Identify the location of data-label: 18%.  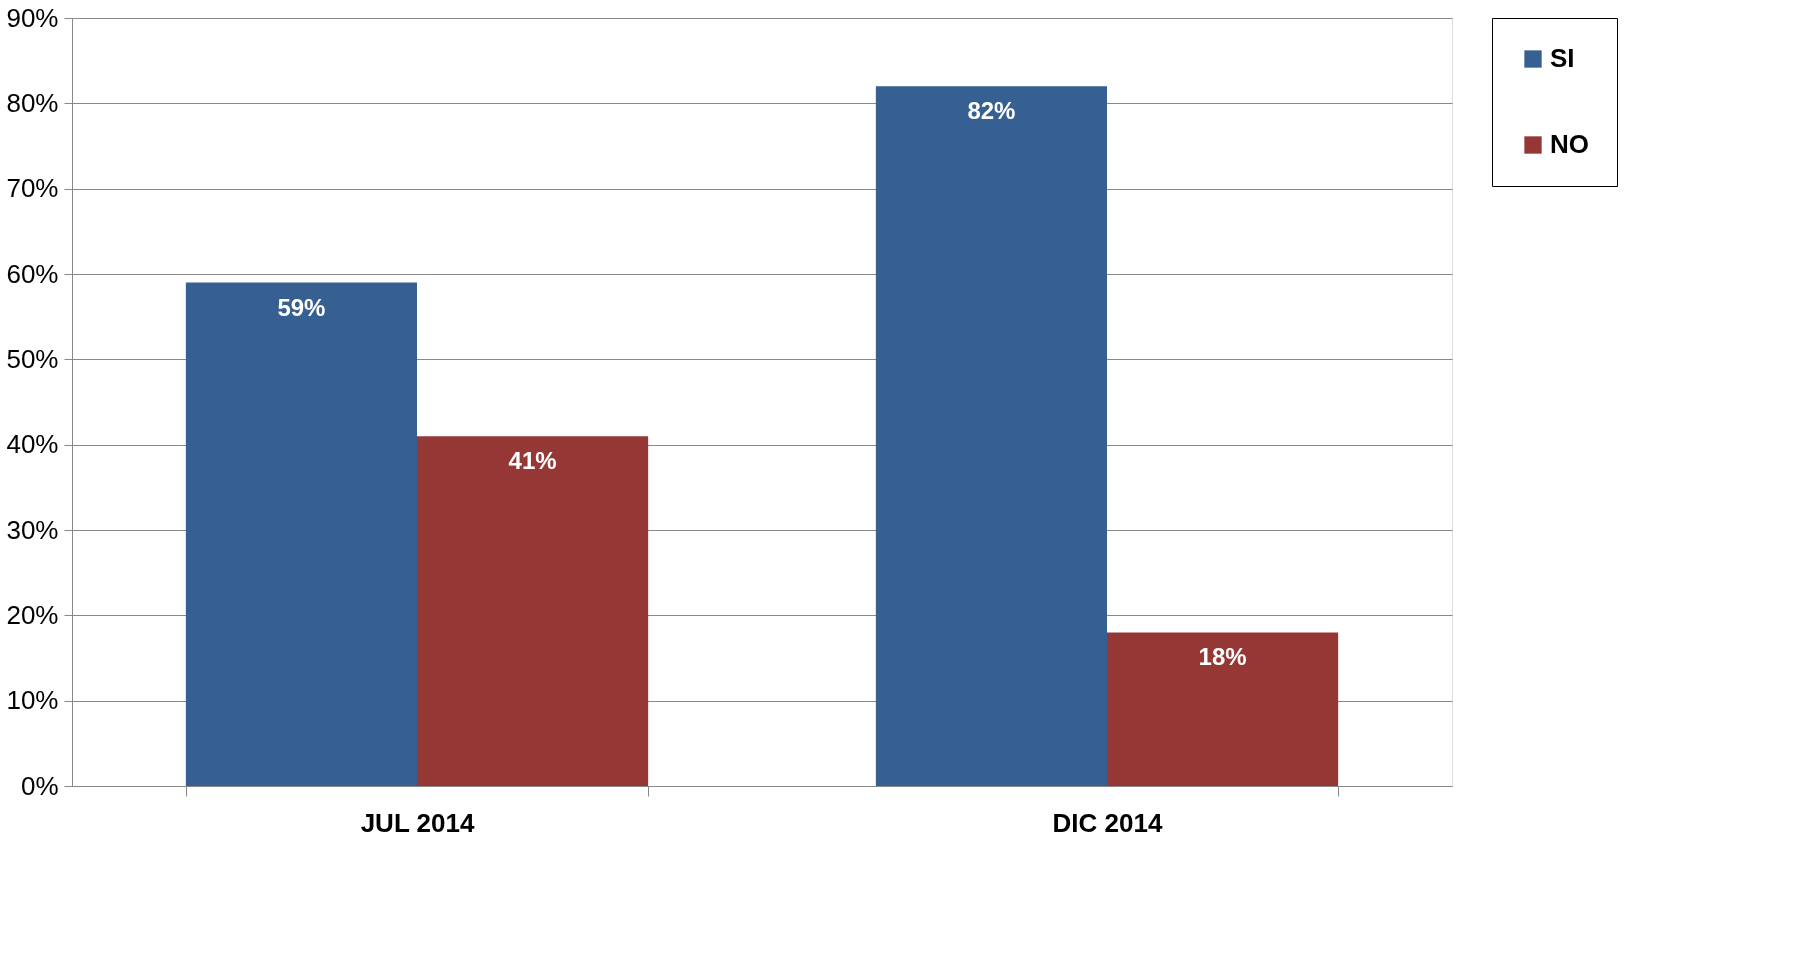
(1222, 657).